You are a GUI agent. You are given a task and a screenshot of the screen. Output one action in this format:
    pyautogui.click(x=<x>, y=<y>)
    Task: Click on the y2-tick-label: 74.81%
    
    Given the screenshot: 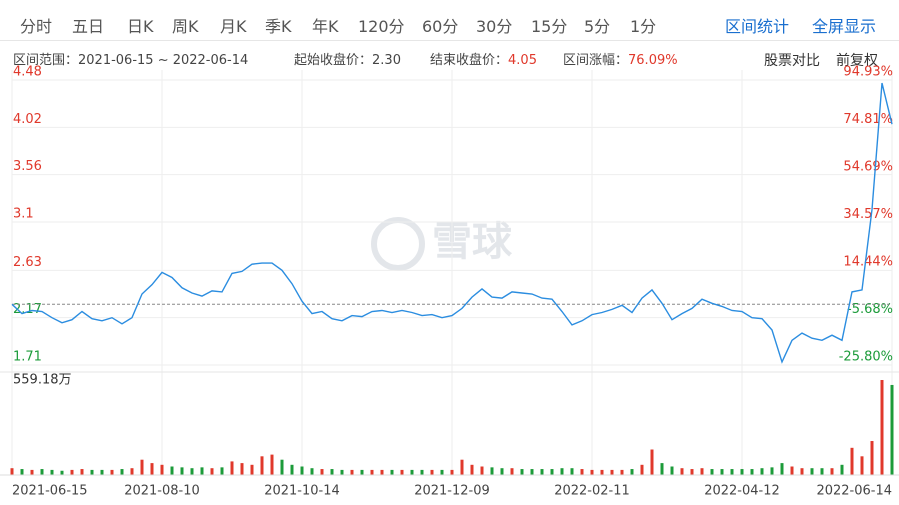 What is the action you would take?
    pyautogui.click(x=868, y=119)
    